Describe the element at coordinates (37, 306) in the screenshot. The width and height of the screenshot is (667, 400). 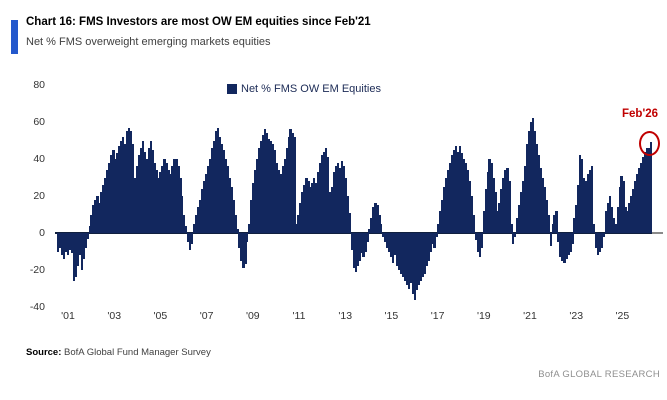
I see `y-axis-tick-label: -40` at that location.